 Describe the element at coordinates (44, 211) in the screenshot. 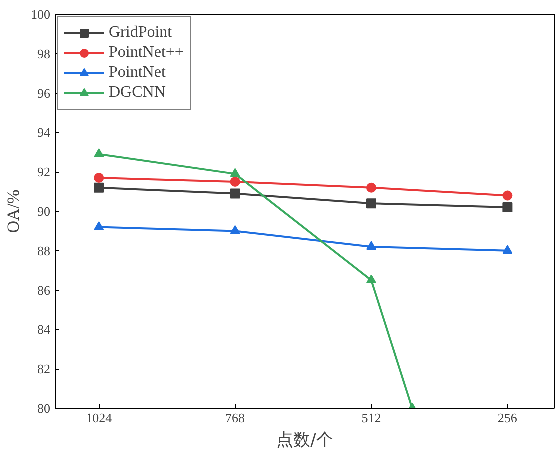

I see `y-tick-label: 90` at that location.